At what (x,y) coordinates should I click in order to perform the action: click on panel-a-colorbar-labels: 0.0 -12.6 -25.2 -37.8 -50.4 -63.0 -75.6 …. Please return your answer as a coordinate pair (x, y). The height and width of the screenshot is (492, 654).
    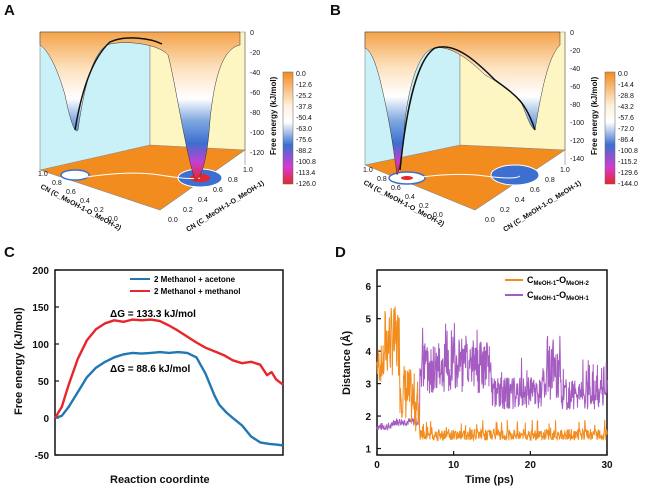
    Looking at the image, I should click on (306, 129).